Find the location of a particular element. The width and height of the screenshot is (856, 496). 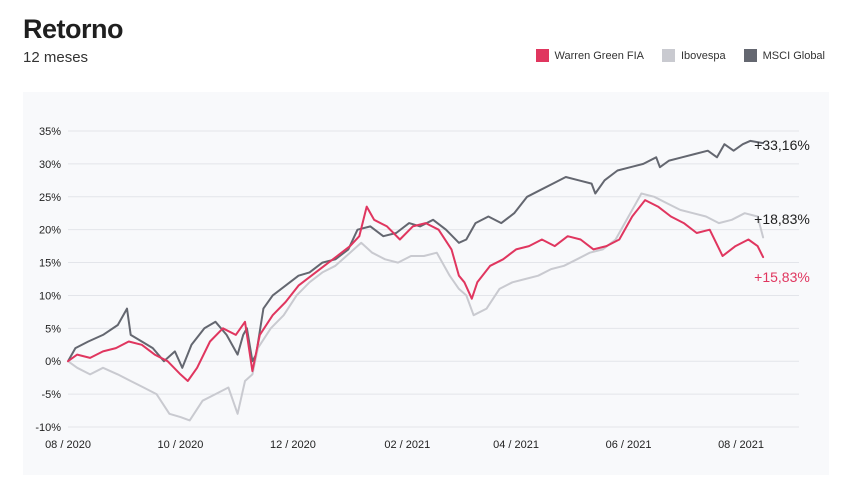

y-tick-label: -5% is located at coordinates (51, 395).